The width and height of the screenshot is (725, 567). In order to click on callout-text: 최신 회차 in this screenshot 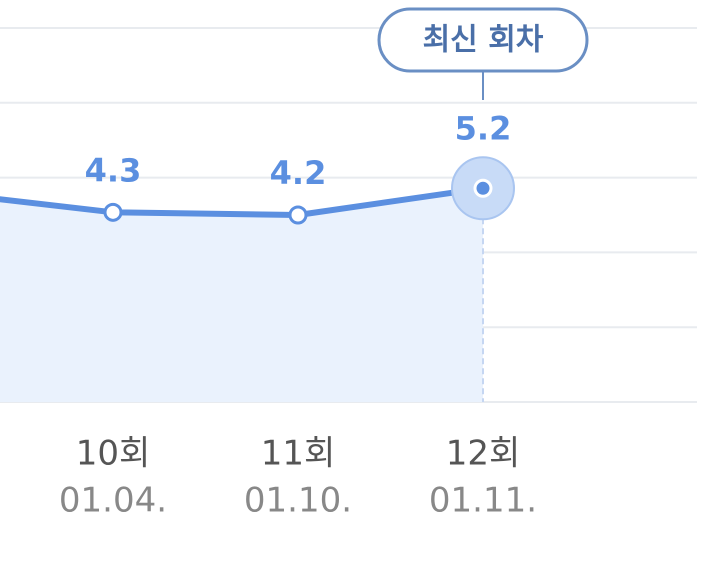, I will do `click(483, 40)`.